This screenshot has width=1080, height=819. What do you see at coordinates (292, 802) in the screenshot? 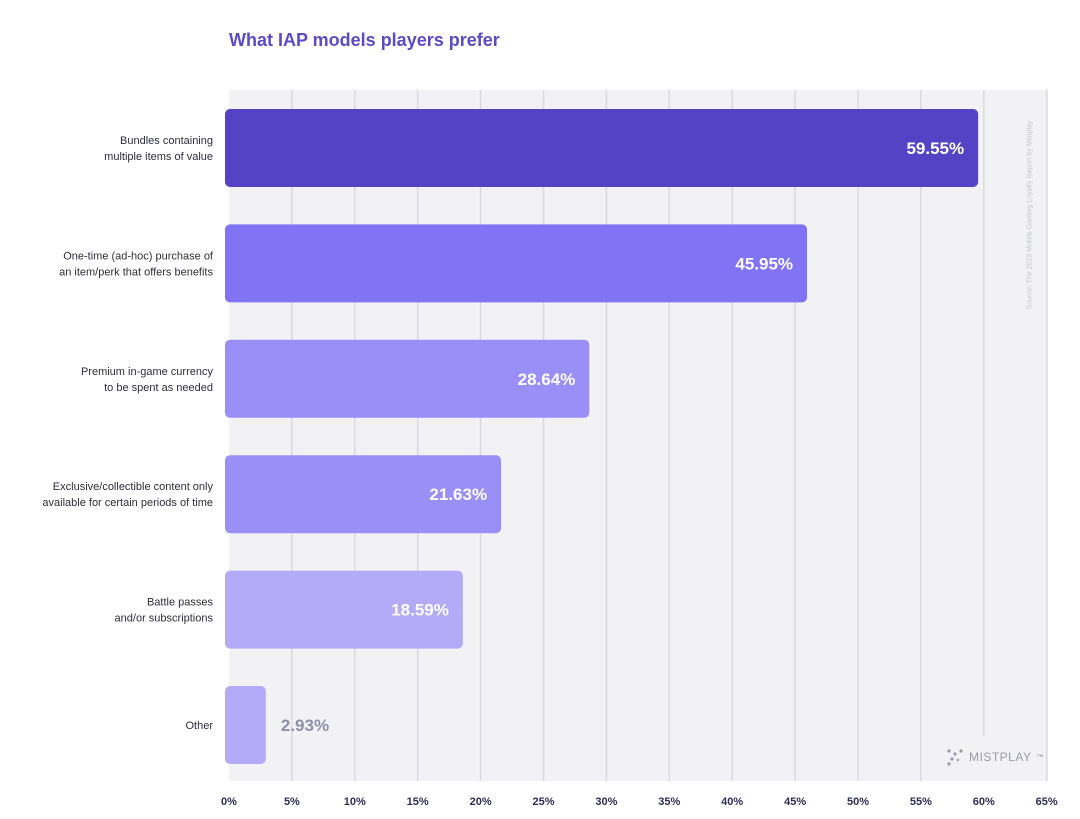
I see `x-tick-label: 5%` at bounding box center [292, 802].